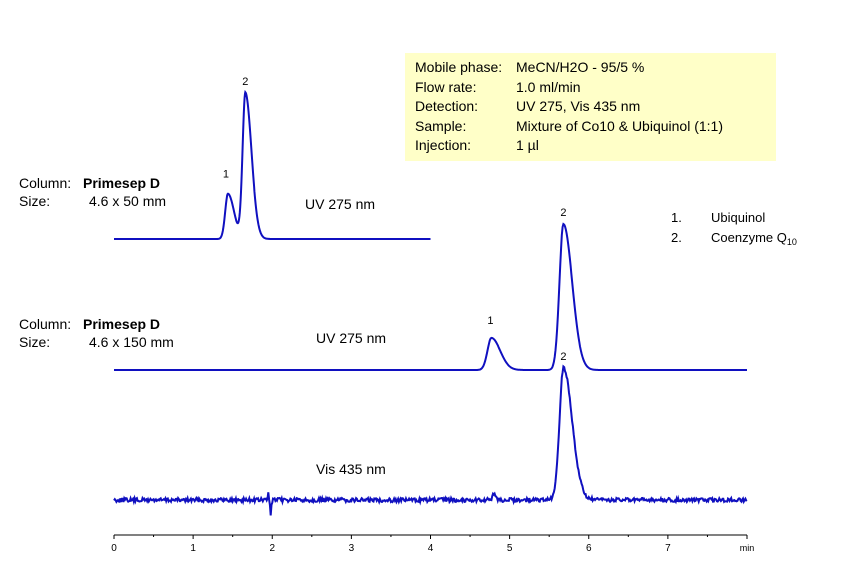 This screenshot has height=586, width=861. Describe the element at coordinates (589, 548) in the screenshot. I see `x-tick-label: 6` at that location.